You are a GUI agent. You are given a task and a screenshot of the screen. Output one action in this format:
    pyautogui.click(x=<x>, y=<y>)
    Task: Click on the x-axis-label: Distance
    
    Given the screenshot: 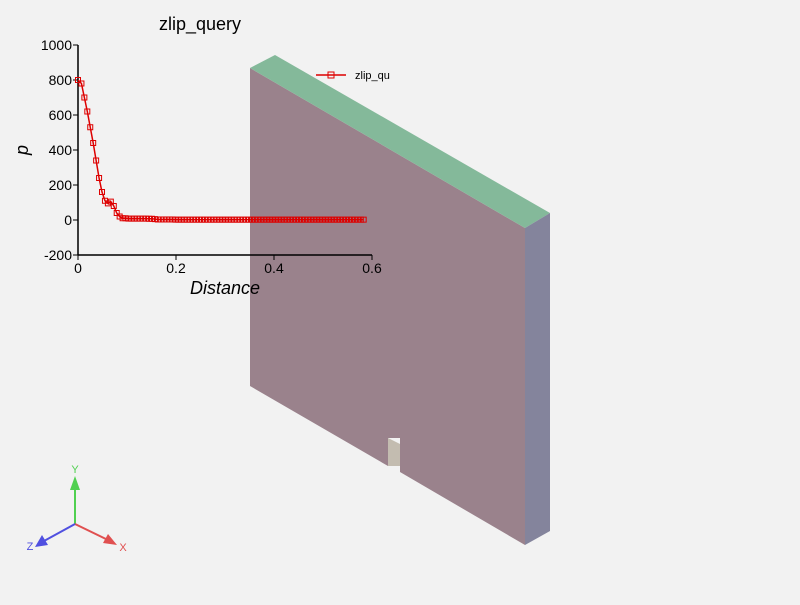 What is the action you would take?
    pyautogui.click(x=225, y=288)
    